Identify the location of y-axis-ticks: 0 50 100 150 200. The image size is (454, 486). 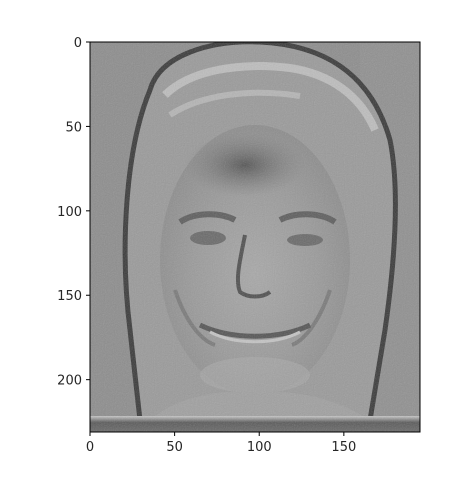
(73, 212).